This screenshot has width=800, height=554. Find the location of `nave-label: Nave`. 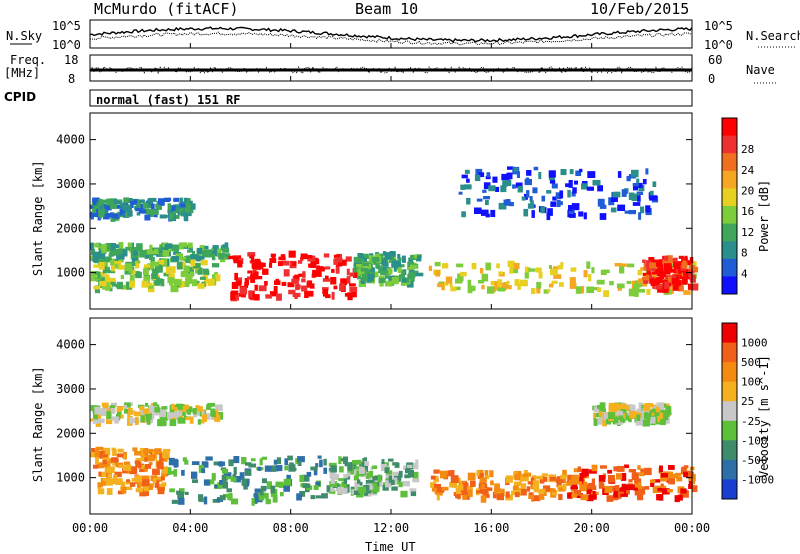

nave-label: Nave is located at coordinates (760, 70).